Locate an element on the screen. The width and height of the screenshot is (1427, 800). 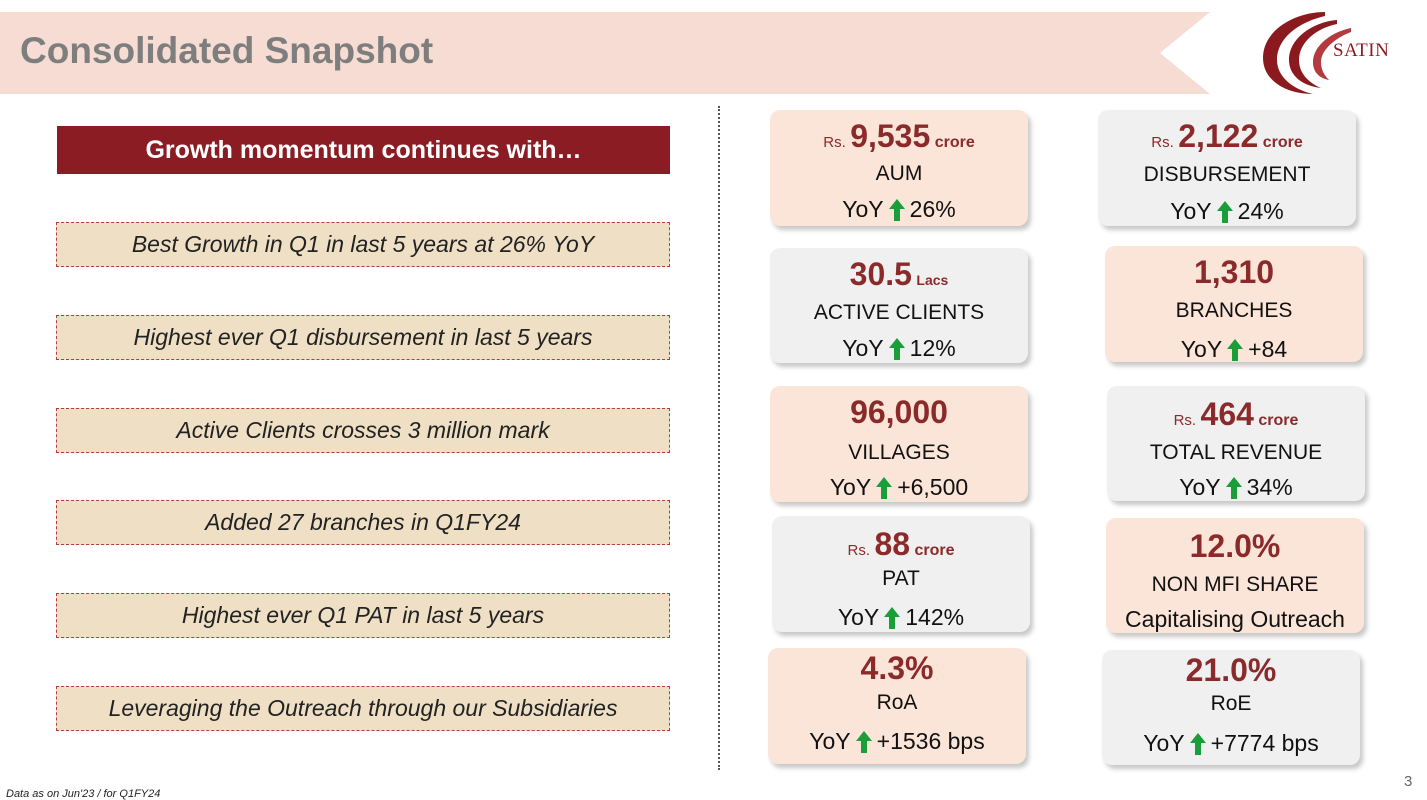
metric-label: AUM is located at coordinates (899, 173).